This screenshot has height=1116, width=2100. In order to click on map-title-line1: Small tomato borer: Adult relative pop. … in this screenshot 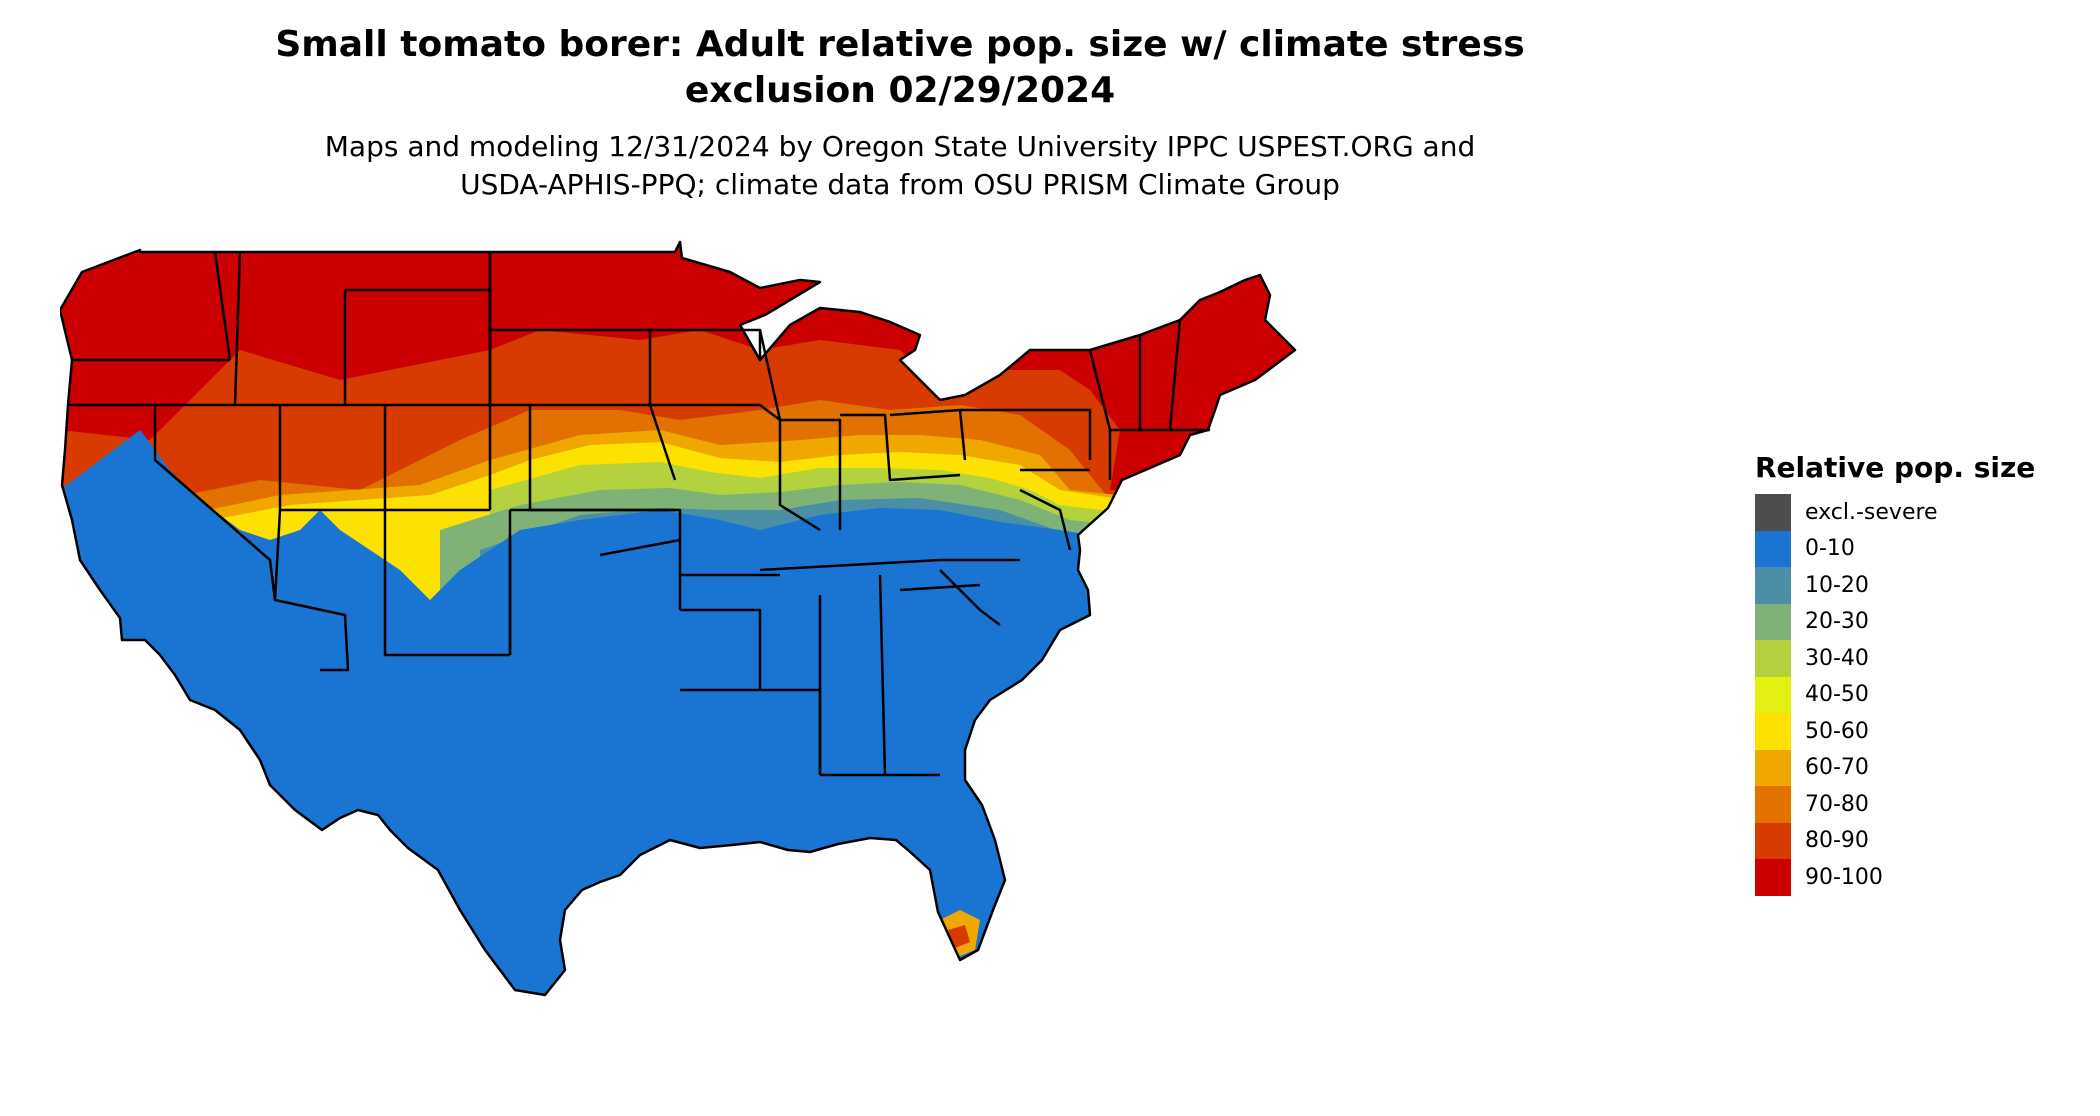, I will do `click(900, 44)`.